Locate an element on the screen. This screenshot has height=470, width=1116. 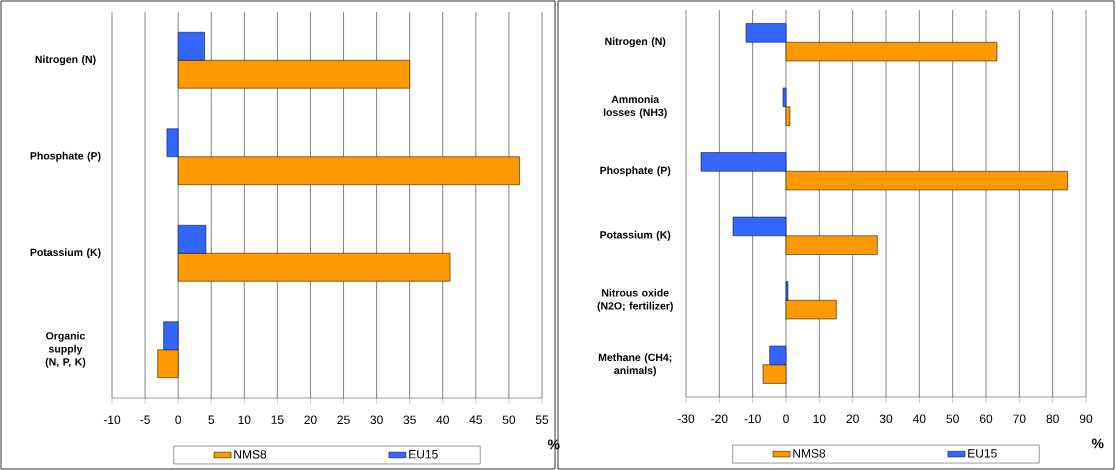
x-tick-label: 25 is located at coordinates (343, 420).